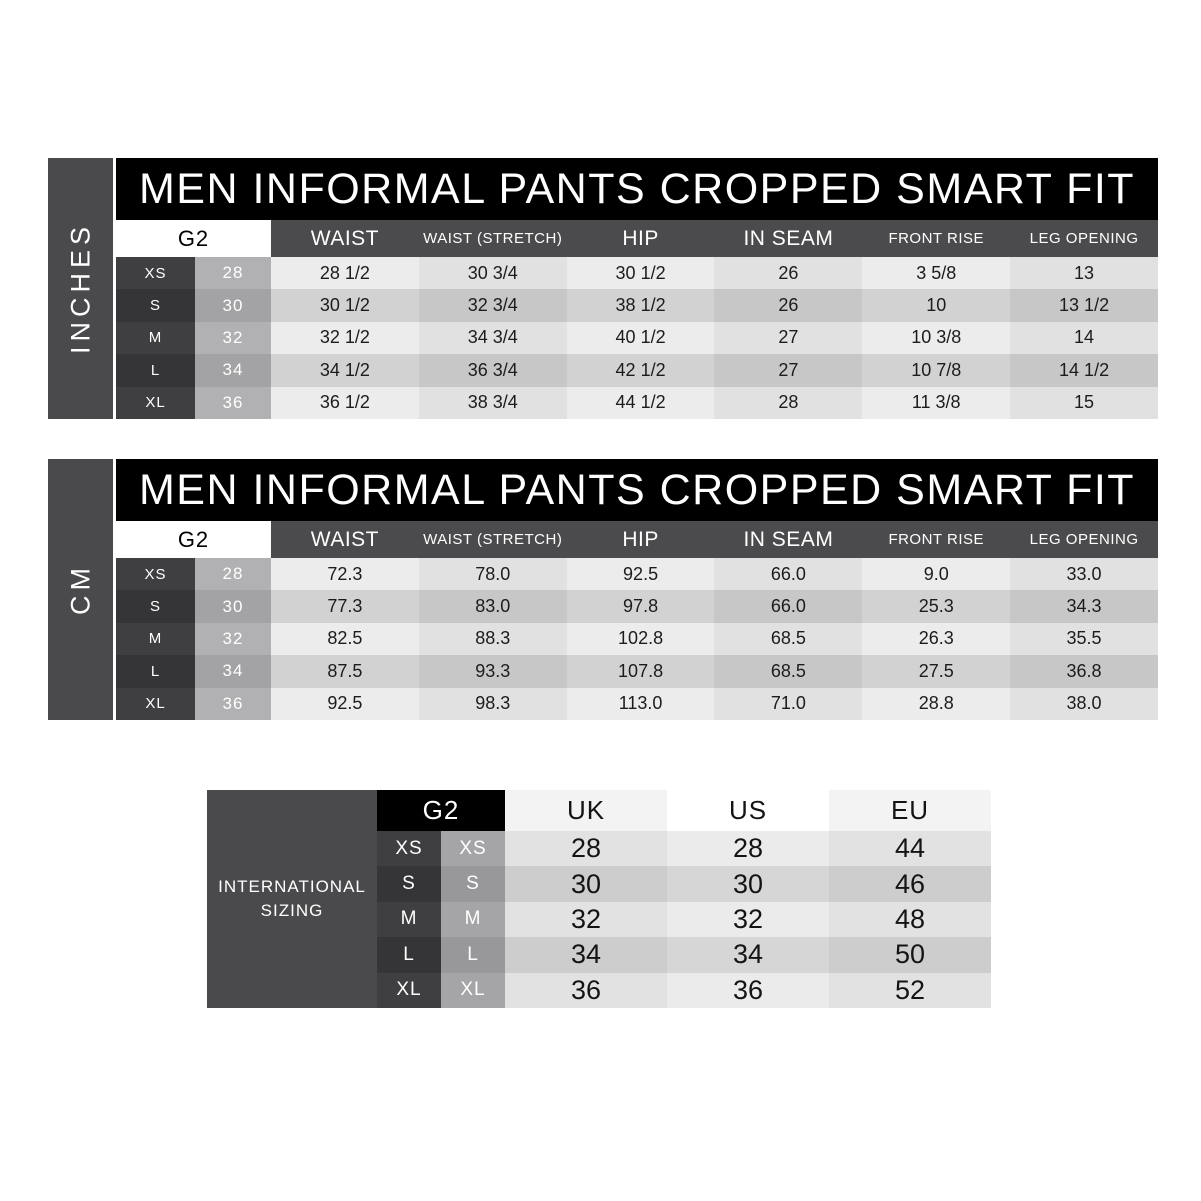 This screenshot has height=1201, width=1201. What do you see at coordinates (292, 899) in the screenshot?
I see `international-sizing-block: INTERNATIONAL SIZING` at bounding box center [292, 899].